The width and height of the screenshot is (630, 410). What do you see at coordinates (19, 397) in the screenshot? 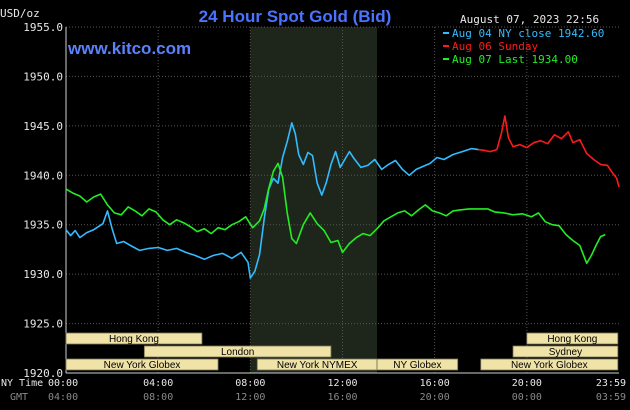
I see `gmt-label: GMT` at bounding box center [19, 397].